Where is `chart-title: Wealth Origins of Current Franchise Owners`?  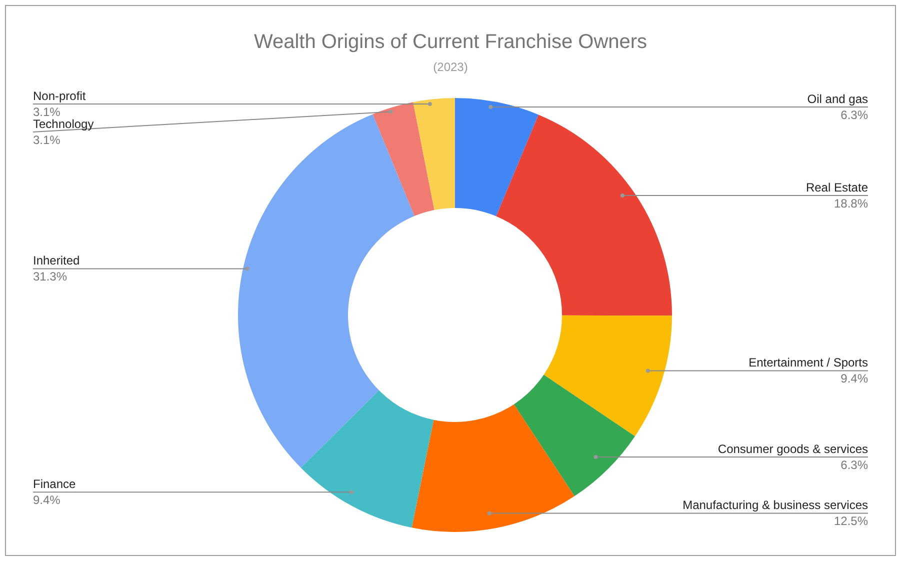 chart-title: Wealth Origins of Current Franchise Owners is located at coordinates (450, 42).